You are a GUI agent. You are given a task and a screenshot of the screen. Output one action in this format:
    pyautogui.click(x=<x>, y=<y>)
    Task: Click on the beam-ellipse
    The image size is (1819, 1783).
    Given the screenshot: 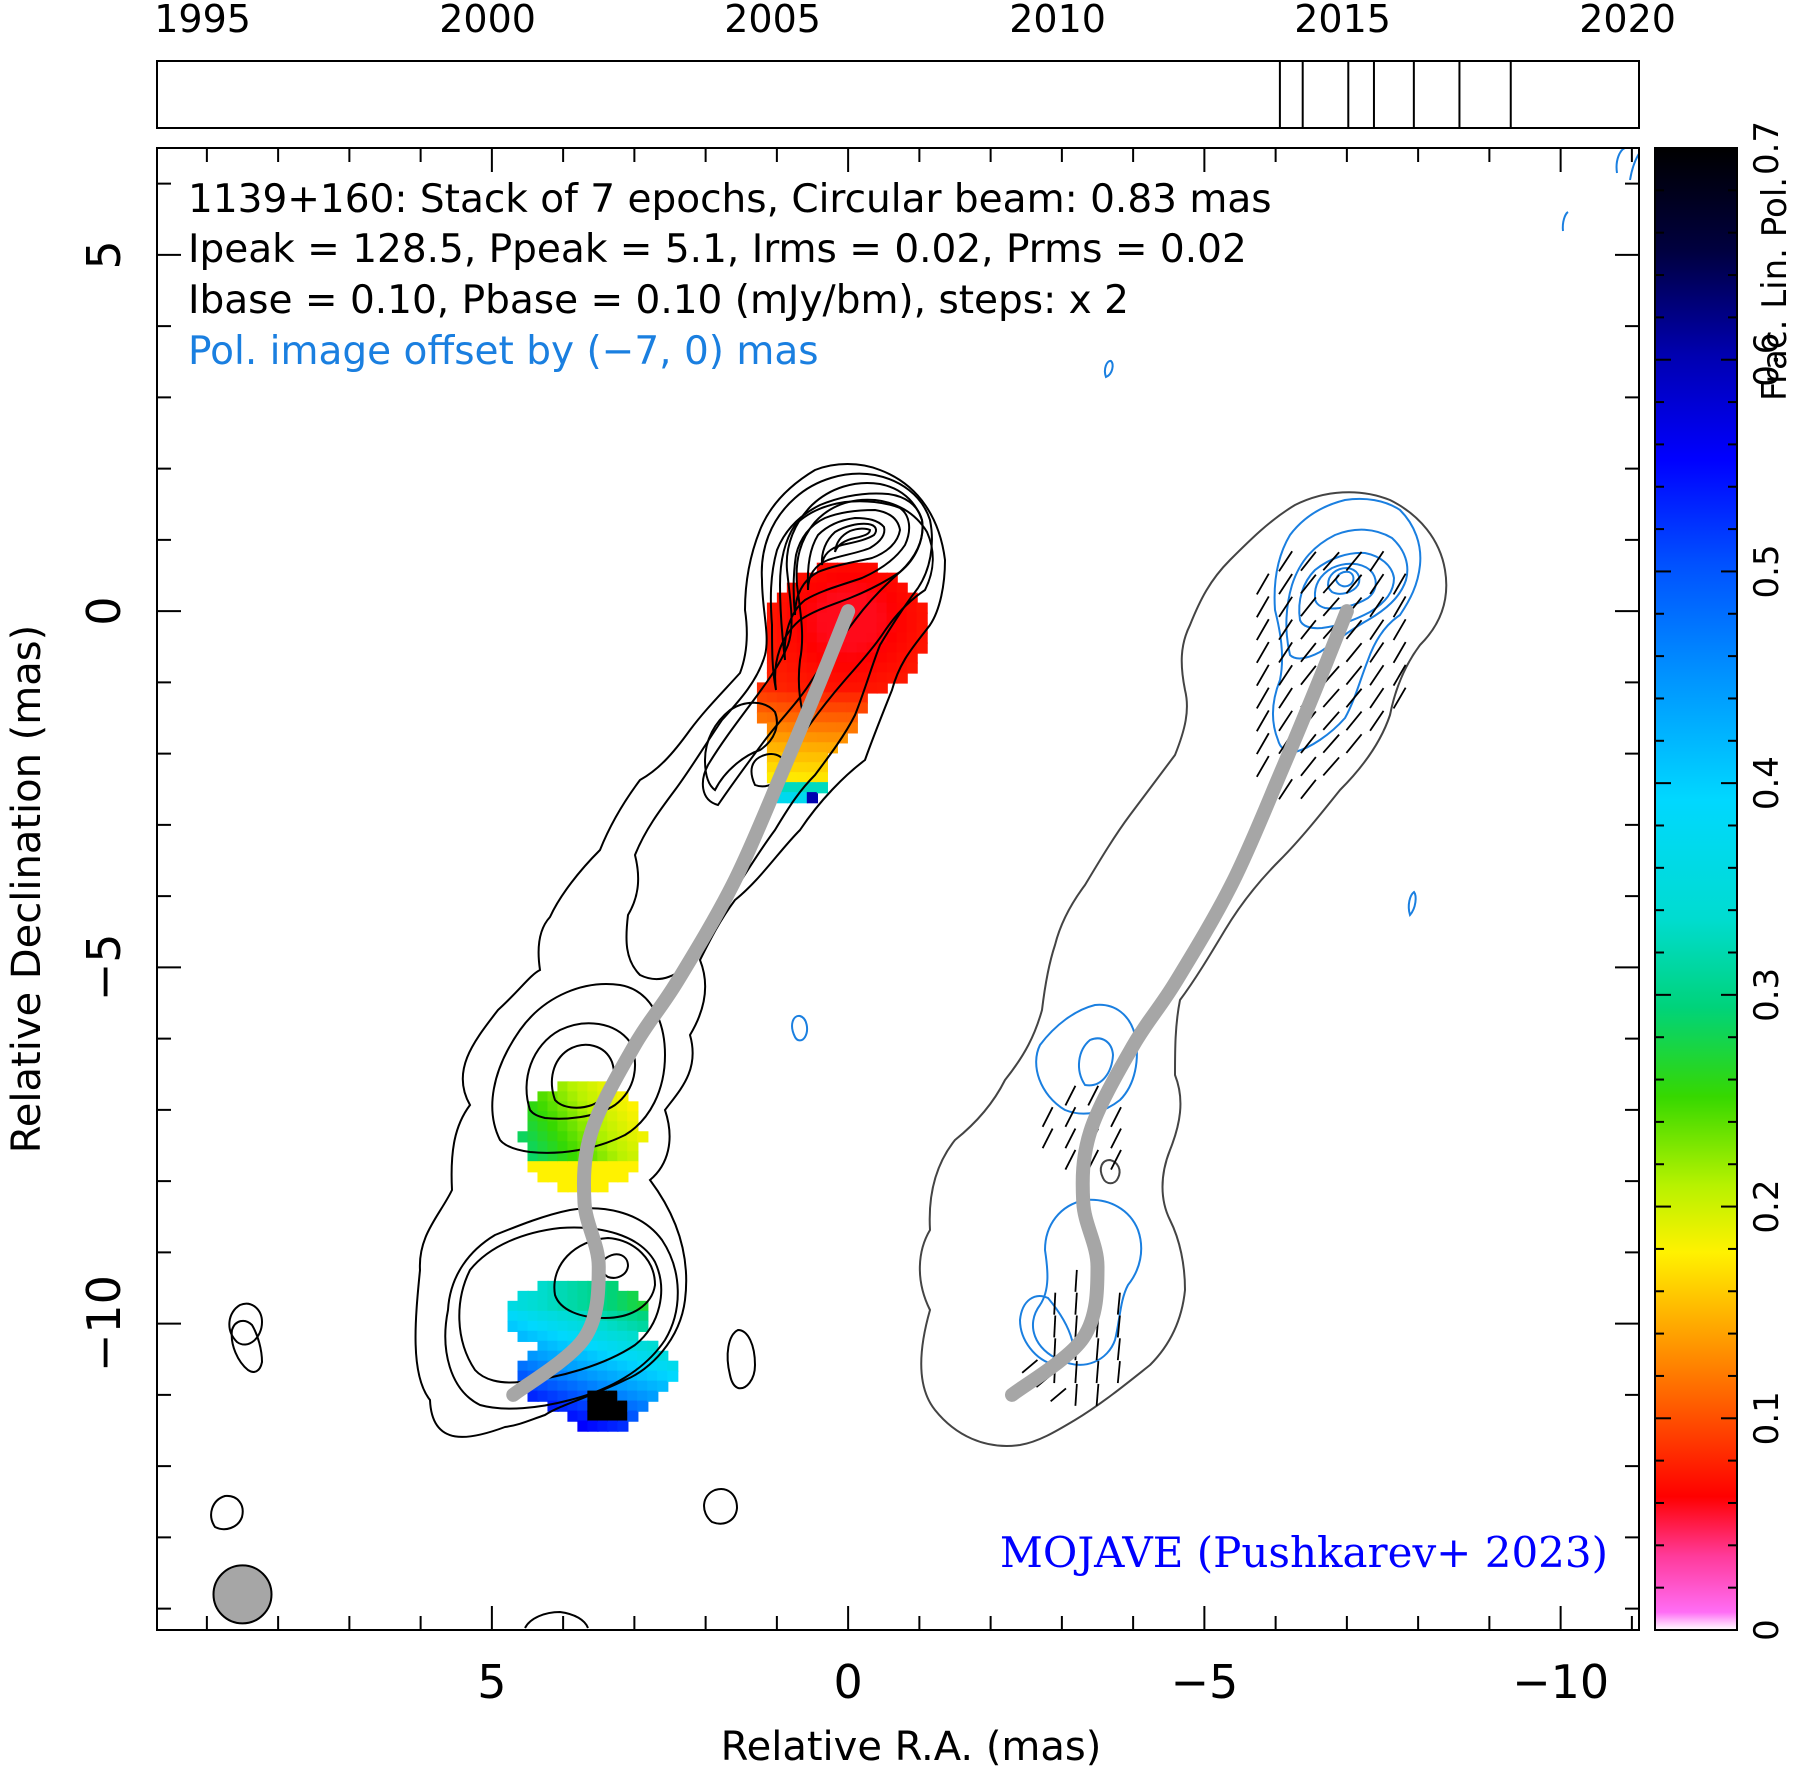 What is the action you would take?
    pyautogui.click(x=242, y=1594)
    